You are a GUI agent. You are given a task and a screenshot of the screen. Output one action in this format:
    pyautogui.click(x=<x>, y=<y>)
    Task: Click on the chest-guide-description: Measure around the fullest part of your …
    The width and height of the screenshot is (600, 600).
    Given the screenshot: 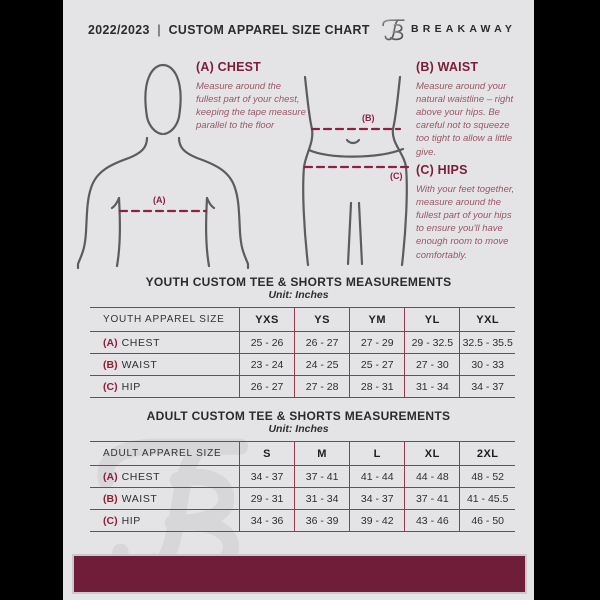 What is the action you would take?
    pyautogui.click(x=251, y=106)
    